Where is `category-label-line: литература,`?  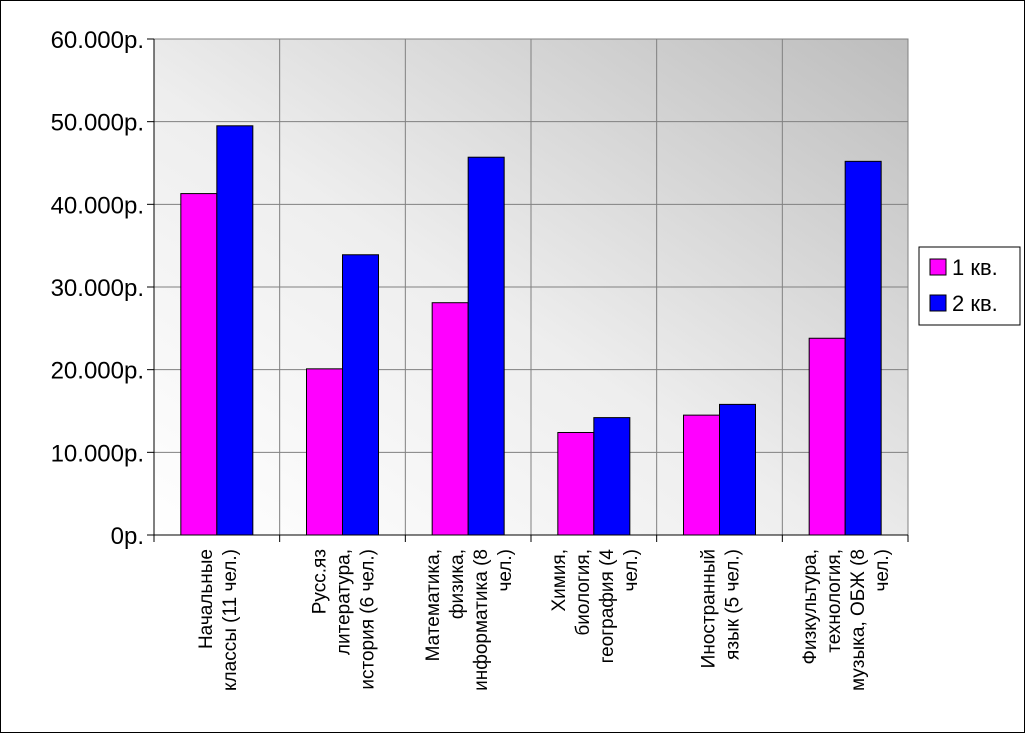 category-label-line: литература, is located at coordinates (344, 602).